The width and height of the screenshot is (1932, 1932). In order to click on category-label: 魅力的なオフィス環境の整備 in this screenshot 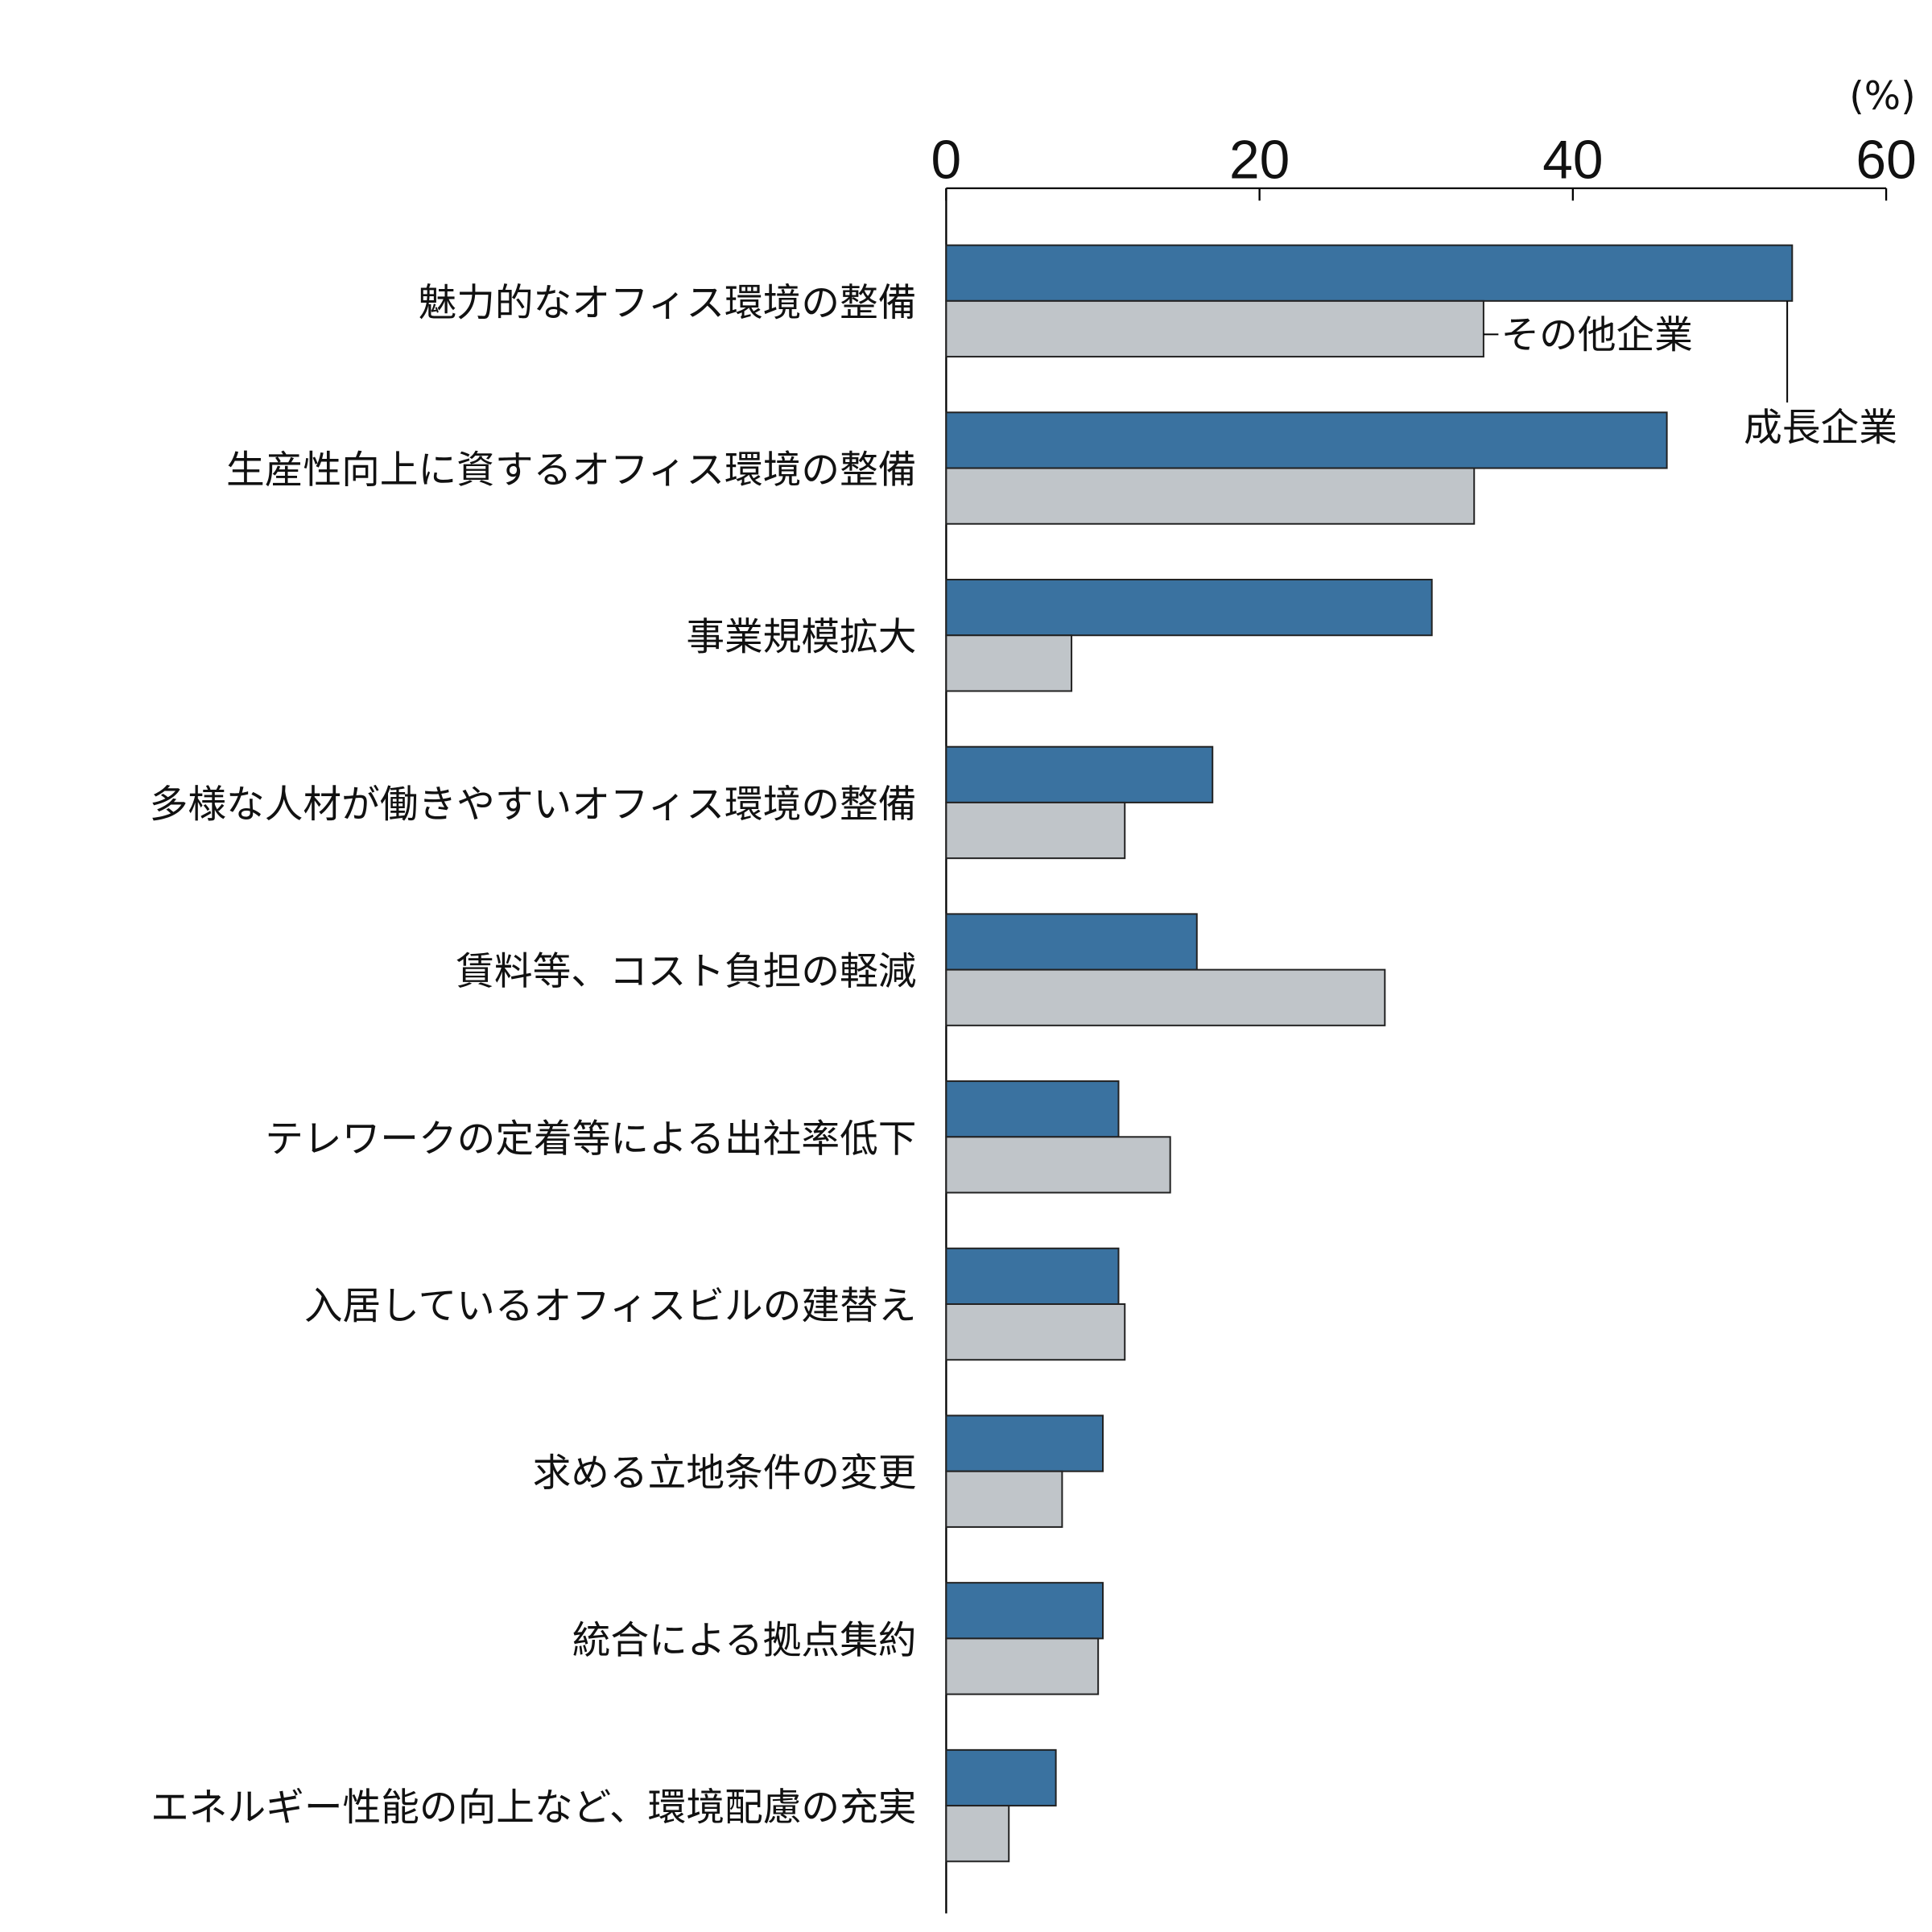, I will do `click(667, 303)`.